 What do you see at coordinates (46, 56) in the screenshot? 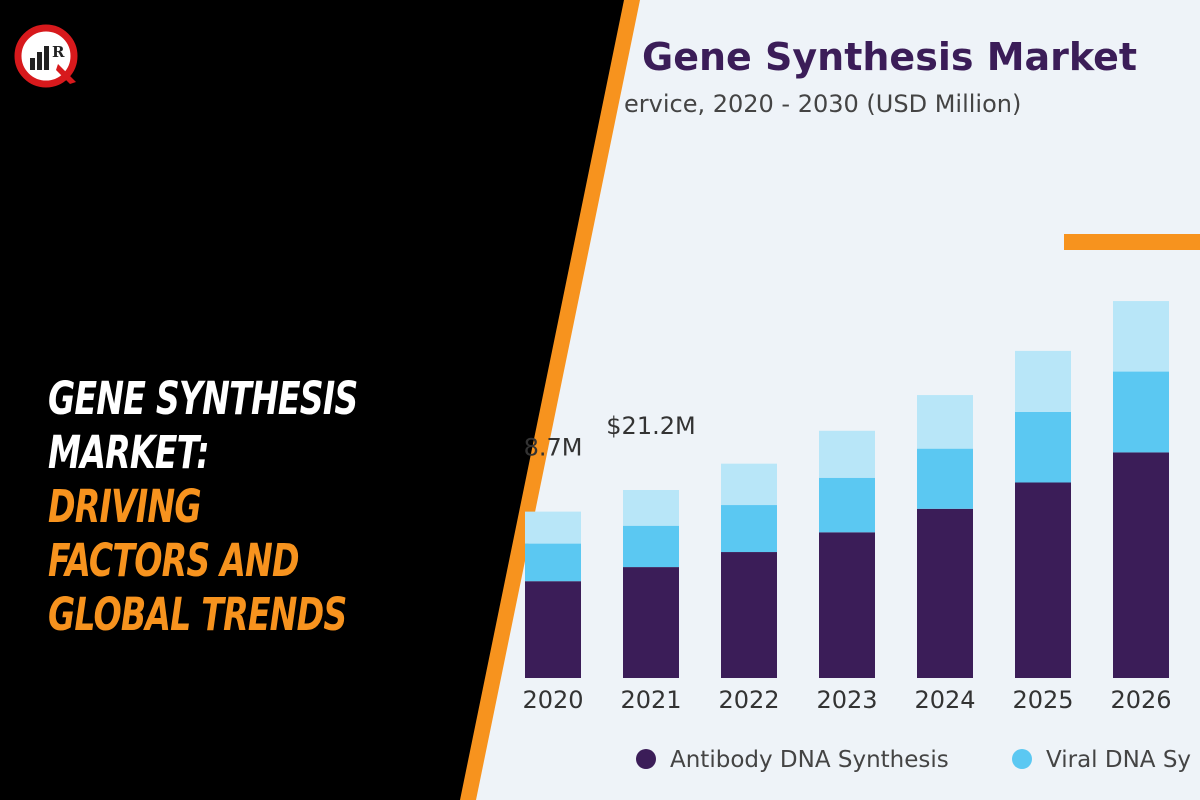
I see `logo-icon: R` at bounding box center [46, 56].